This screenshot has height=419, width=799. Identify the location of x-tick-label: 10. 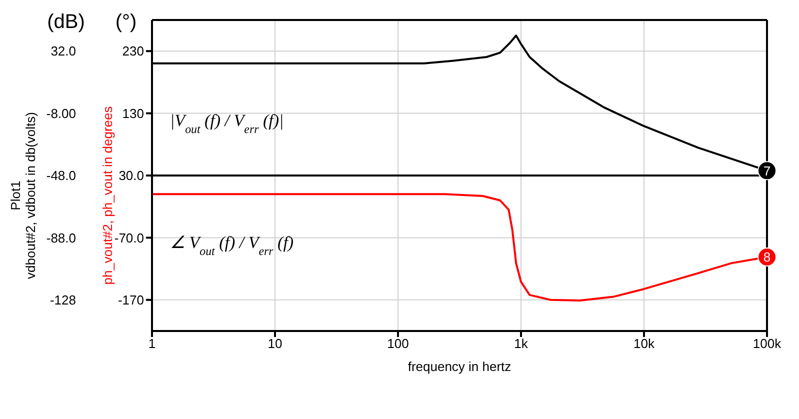
(275, 344).